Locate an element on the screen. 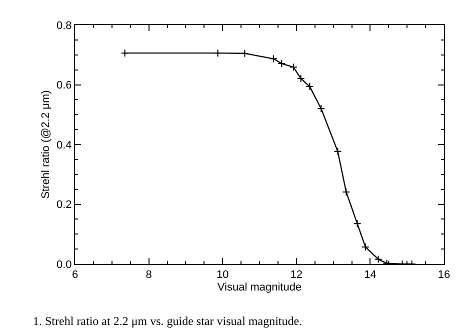 This screenshot has width=474, height=329. text: 1. Strehl ratio at 2.2 μm vs. guide star visual magnitude. is located at coordinates (167, 321).